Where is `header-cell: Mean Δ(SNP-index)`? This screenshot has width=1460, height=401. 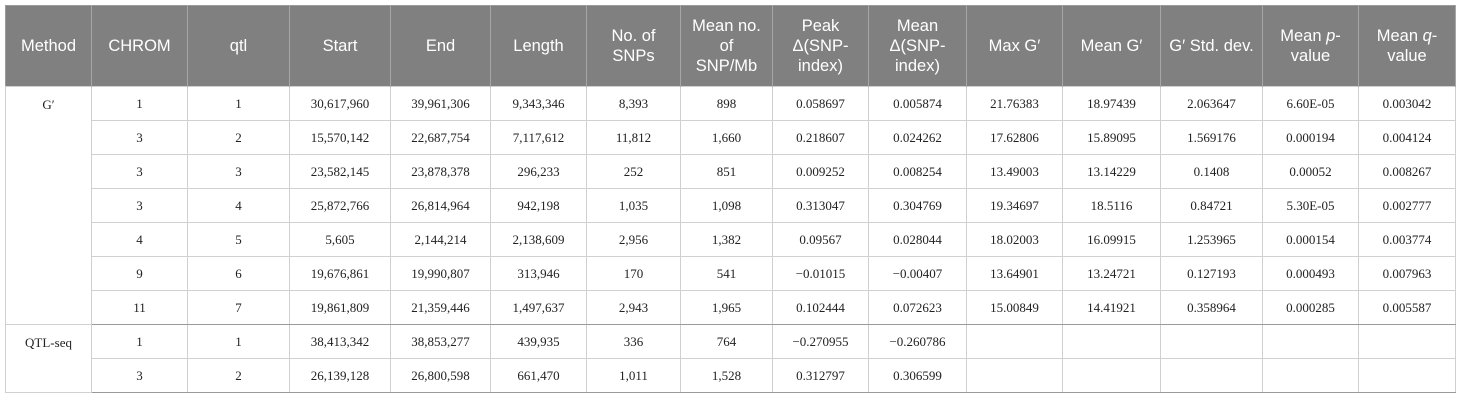
header-cell: Mean Δ(SNP-index) is located at coordinates (917, 46).